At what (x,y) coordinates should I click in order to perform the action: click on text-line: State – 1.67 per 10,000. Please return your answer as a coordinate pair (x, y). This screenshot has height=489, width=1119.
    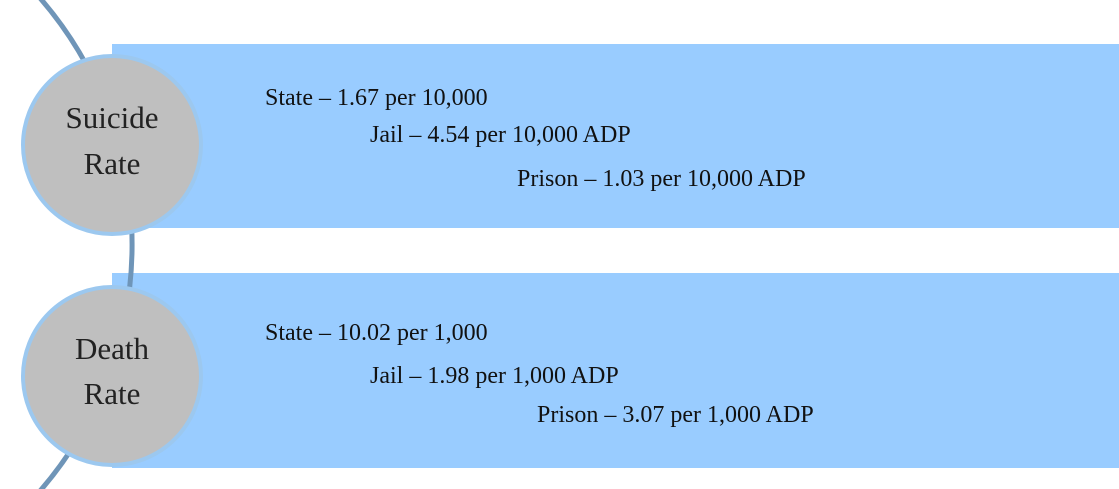
    Looking at the image, I should click on (376, 98).